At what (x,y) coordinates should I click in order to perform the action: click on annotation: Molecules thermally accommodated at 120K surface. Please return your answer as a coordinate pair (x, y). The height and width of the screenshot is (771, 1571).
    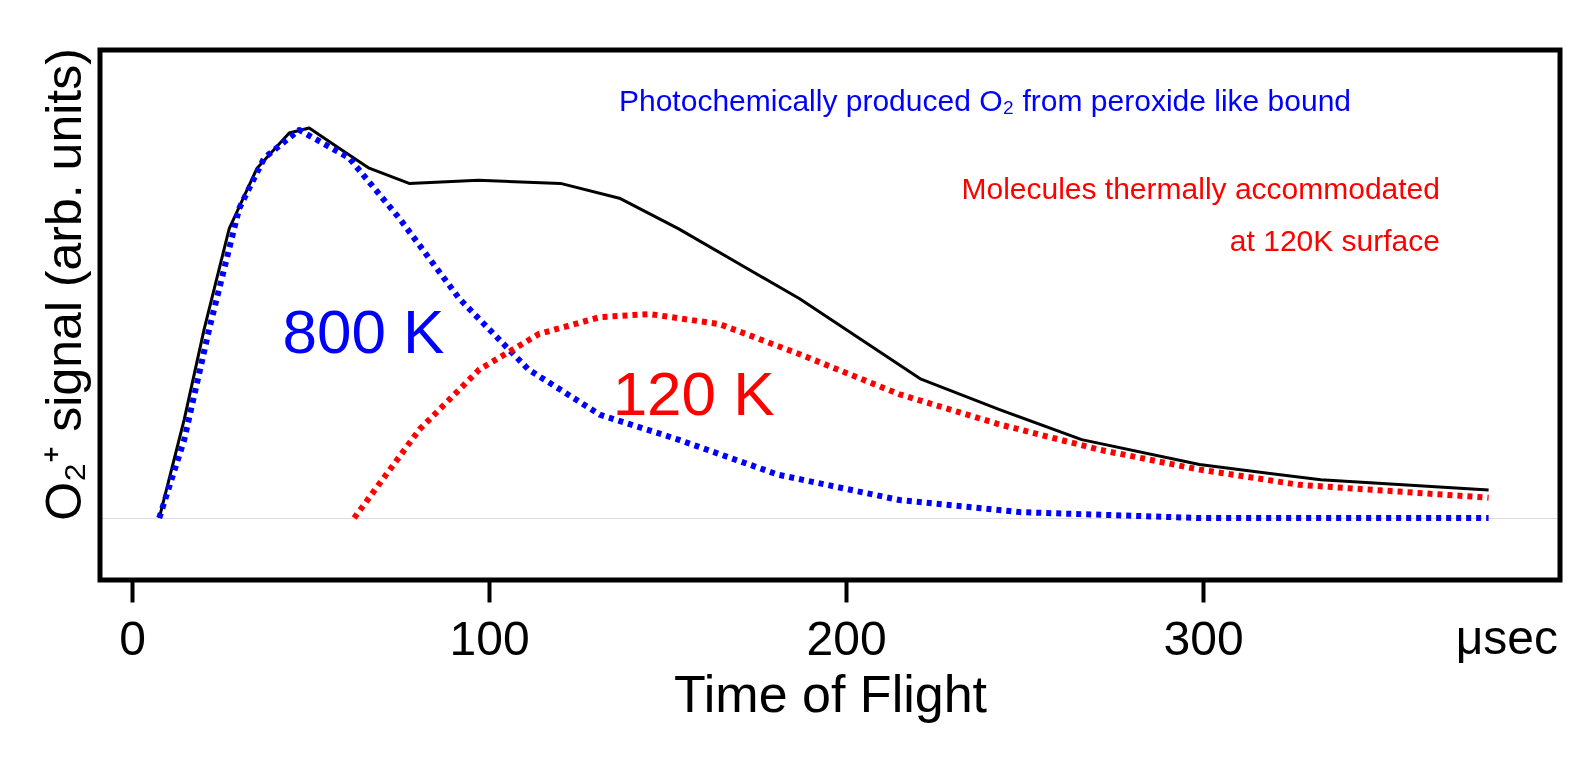
    Looking at the image, I should click on (1200, 214).